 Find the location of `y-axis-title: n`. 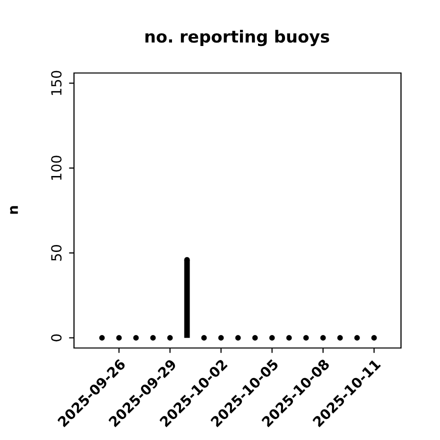

y-axis-title: n is located at coordinates (14, 210).